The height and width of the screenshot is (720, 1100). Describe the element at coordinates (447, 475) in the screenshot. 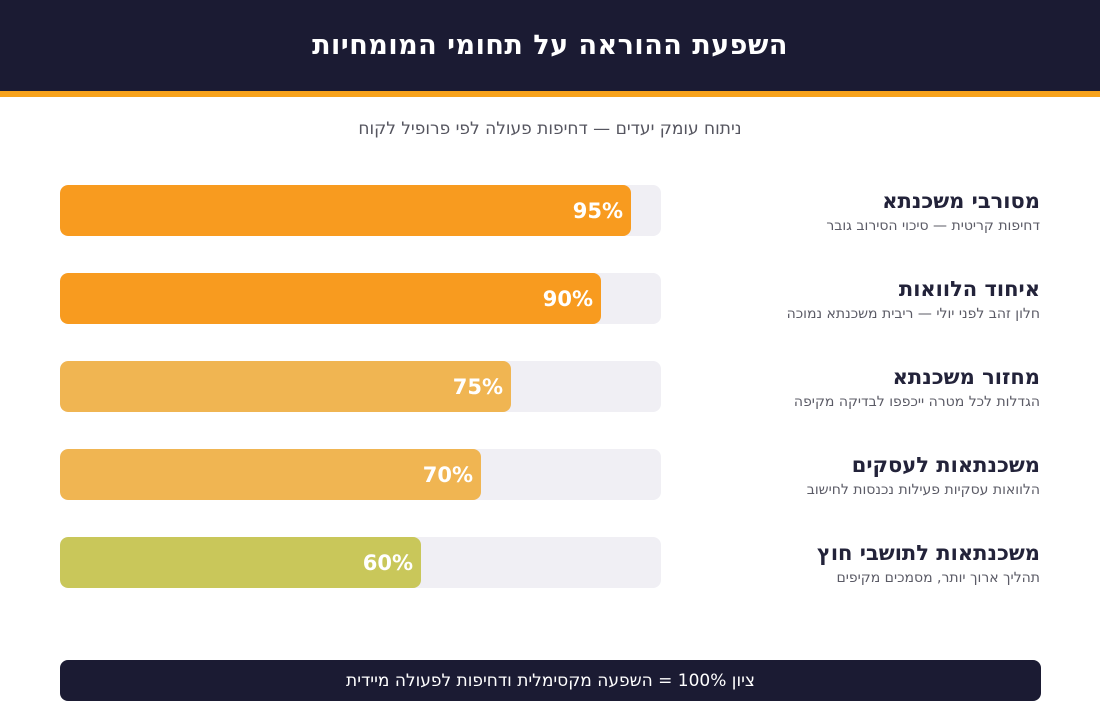

I see `bar-value-label: 70%` at that location.